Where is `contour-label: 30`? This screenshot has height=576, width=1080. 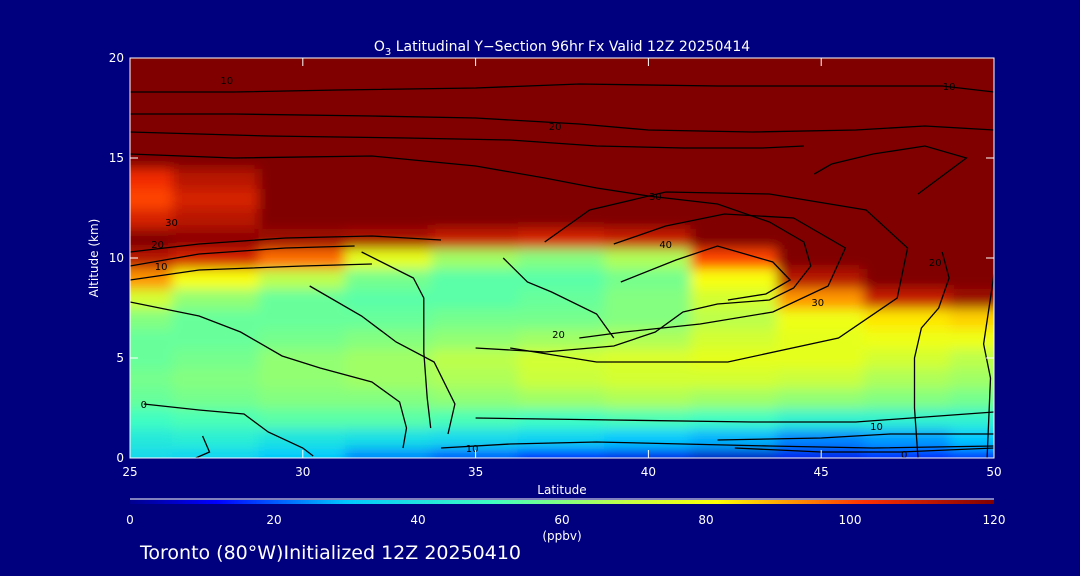
contour-label: 30 is located at coordinates (171, 223).